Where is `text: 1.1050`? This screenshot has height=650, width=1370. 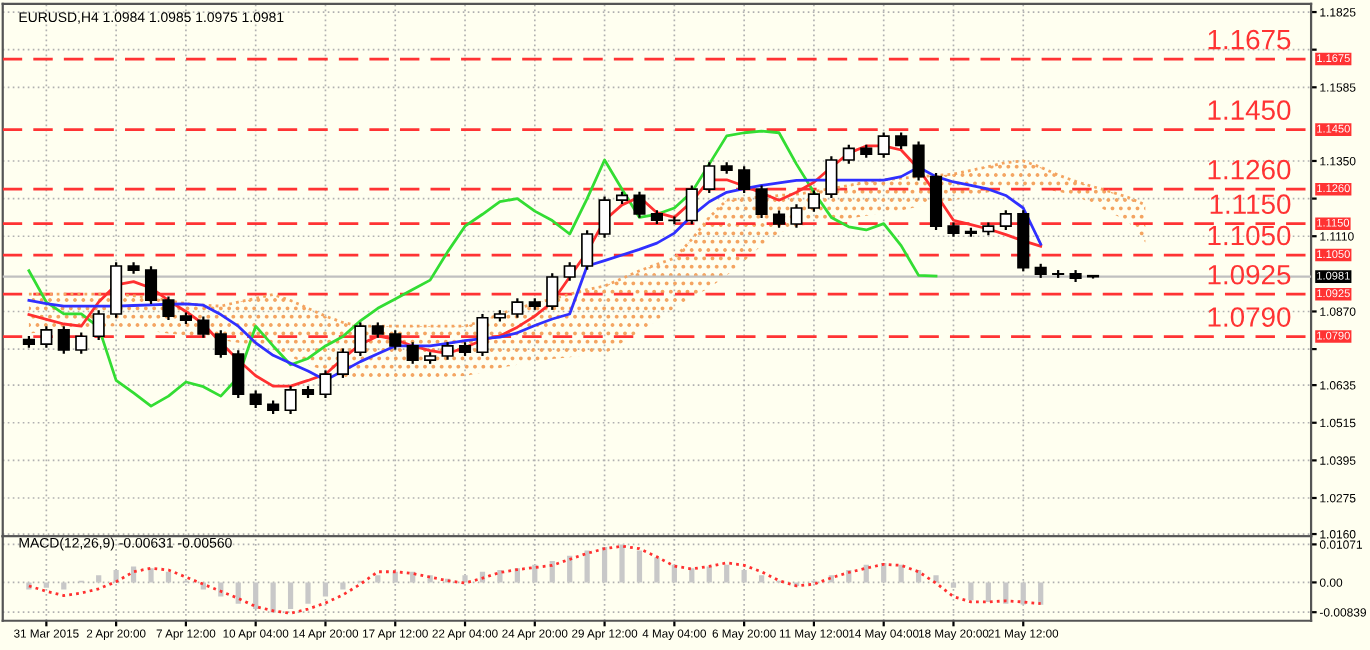 text: 1.1050 is located at coordinates (1249, 235).